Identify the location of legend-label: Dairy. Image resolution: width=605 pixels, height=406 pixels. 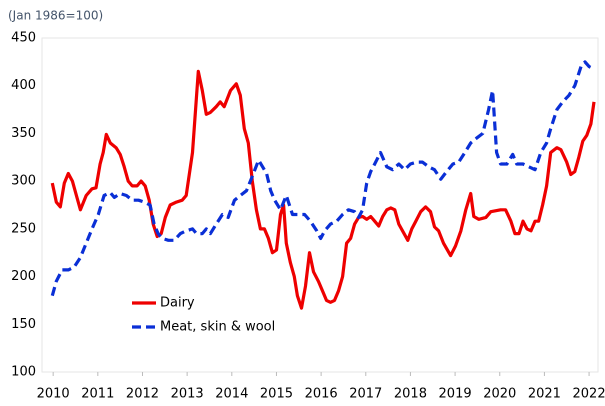
(177, 303).